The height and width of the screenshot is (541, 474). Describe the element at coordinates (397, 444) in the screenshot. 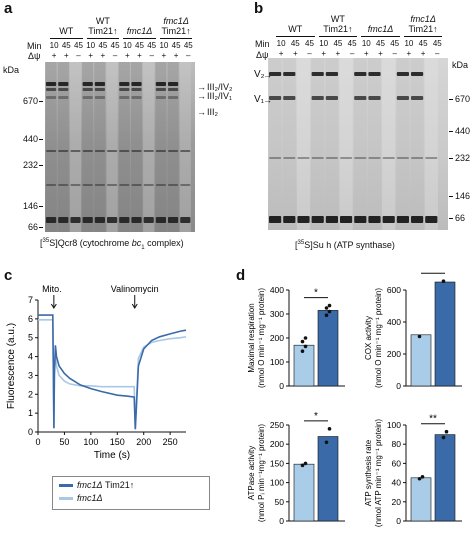

I see `d-y-tick-label: 80` at that location.